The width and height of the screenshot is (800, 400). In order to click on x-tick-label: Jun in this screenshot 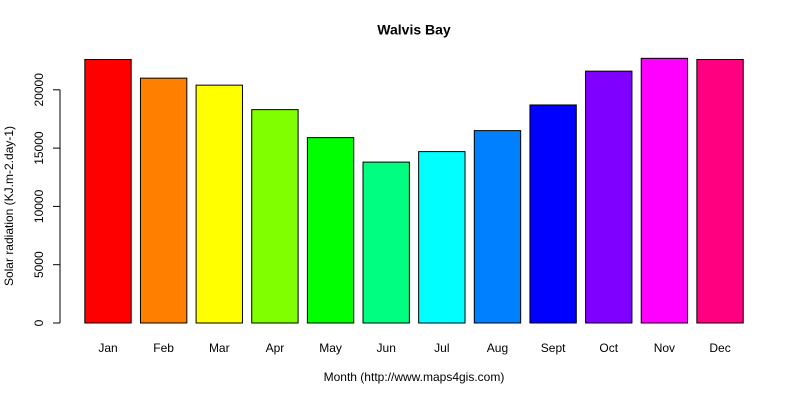, I will do `click(386, 348)`.